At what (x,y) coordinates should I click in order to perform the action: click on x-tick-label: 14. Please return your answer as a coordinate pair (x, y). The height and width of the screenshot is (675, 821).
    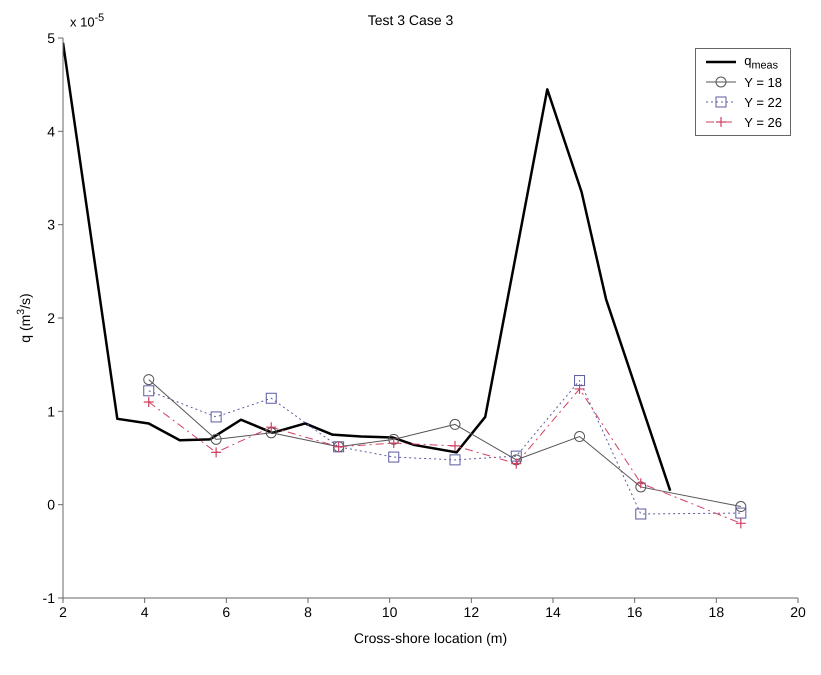
    Looking at the image, I should click on (553, 612).